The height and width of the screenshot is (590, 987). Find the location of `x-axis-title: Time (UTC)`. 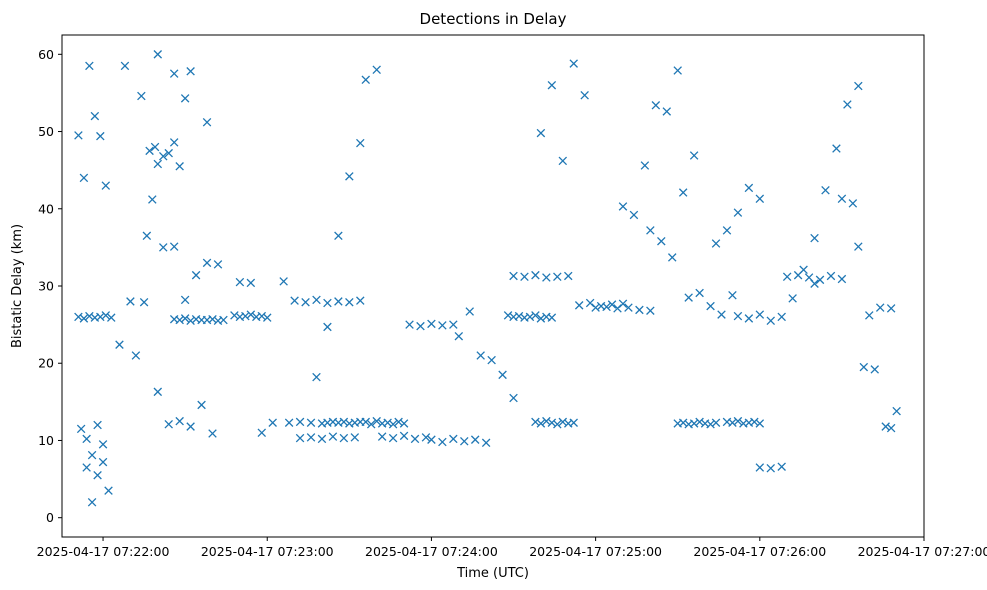

x-axis-title: Time (UTC) is located at coordinates (492, 573).